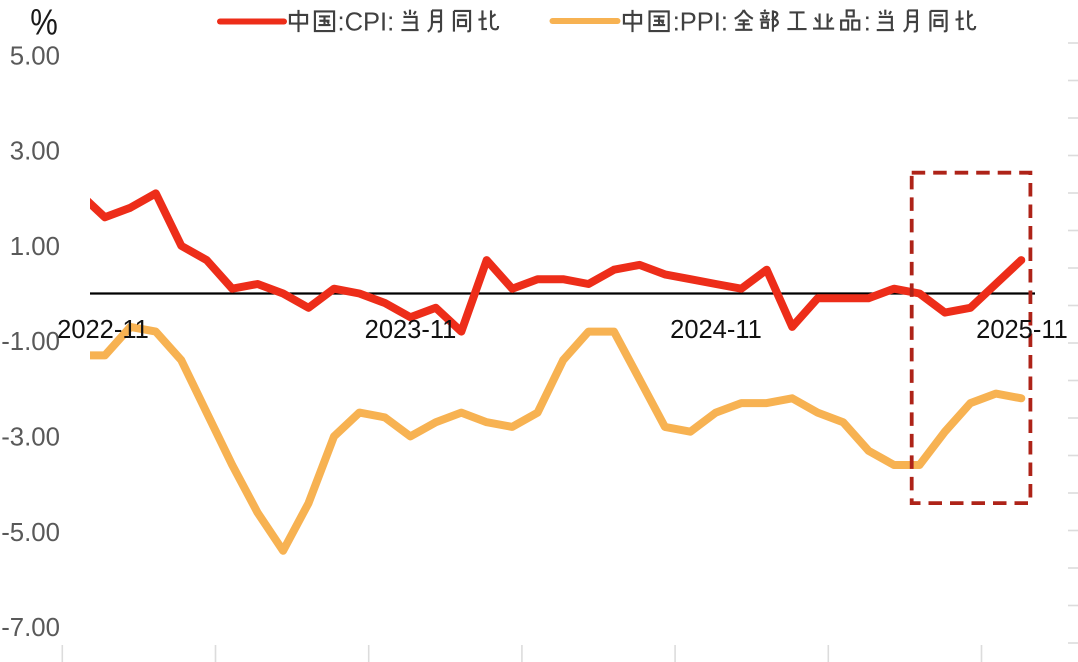  I want to click on svg-text: 2025-11, so click(1022, 330).